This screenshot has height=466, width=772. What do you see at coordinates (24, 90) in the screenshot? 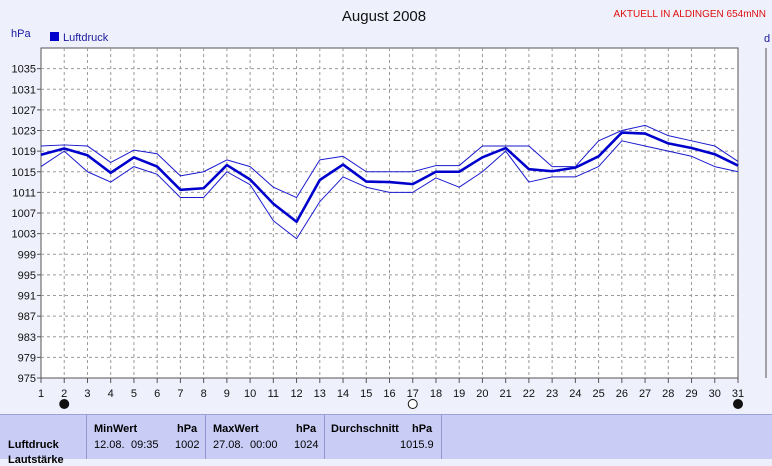
I see `y-tick-label: 1031` at bounding box center [24, 90].